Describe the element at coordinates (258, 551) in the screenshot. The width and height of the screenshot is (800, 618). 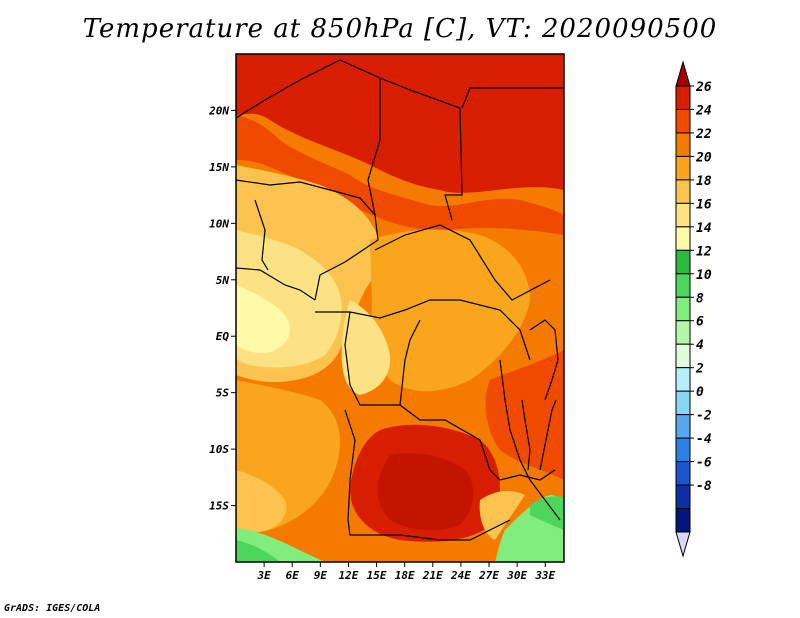
I see `field-green-sw2` at that location.